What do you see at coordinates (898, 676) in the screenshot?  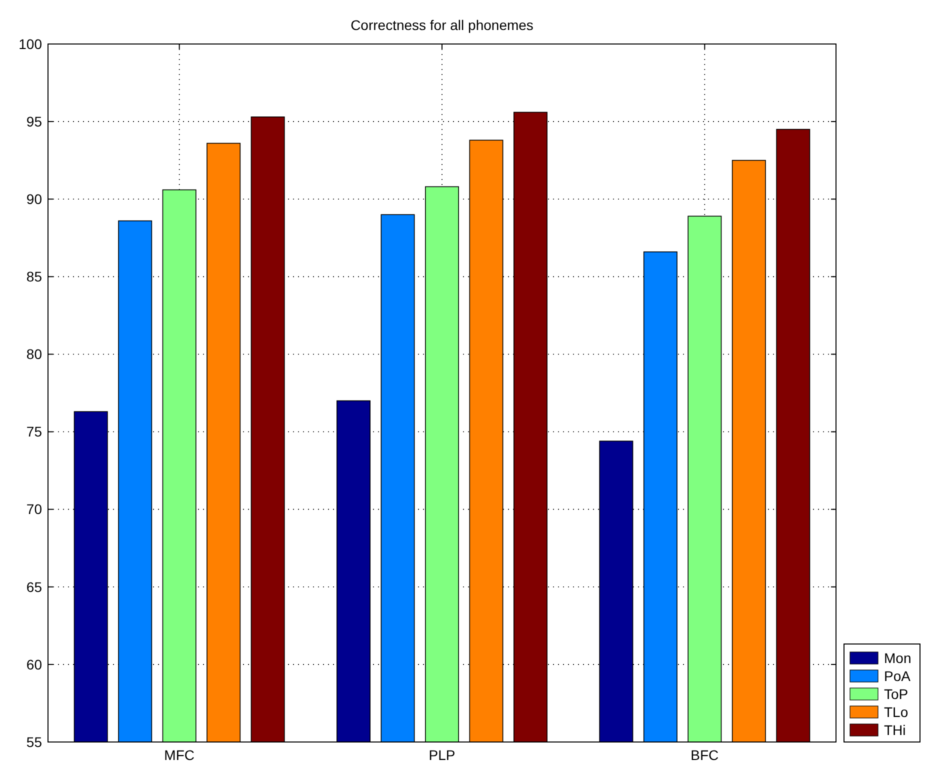 I see `legend-label: PoA` at bounding box center [898, 676].